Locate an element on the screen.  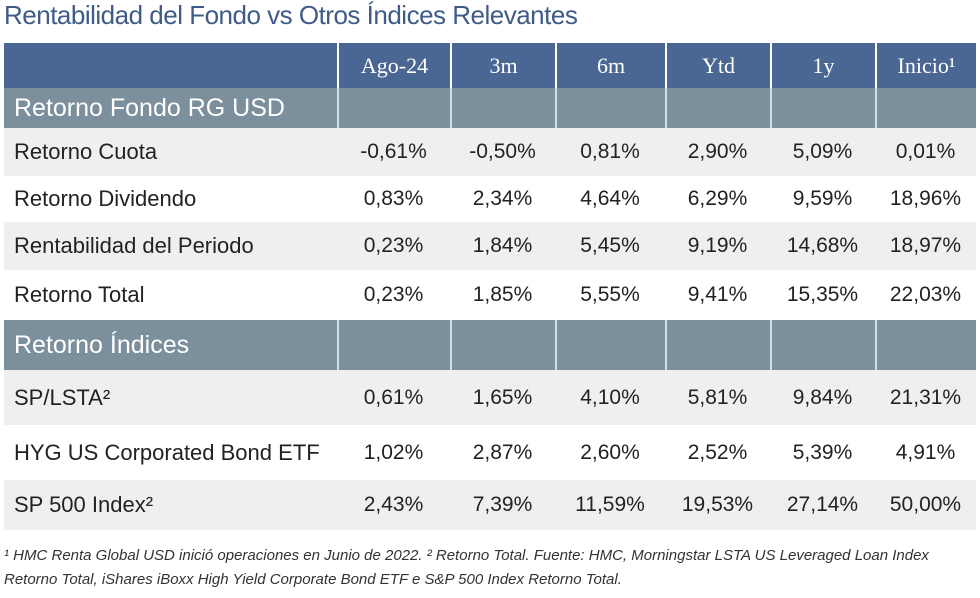
column-header: 6m is located at coordinates (610, 65).